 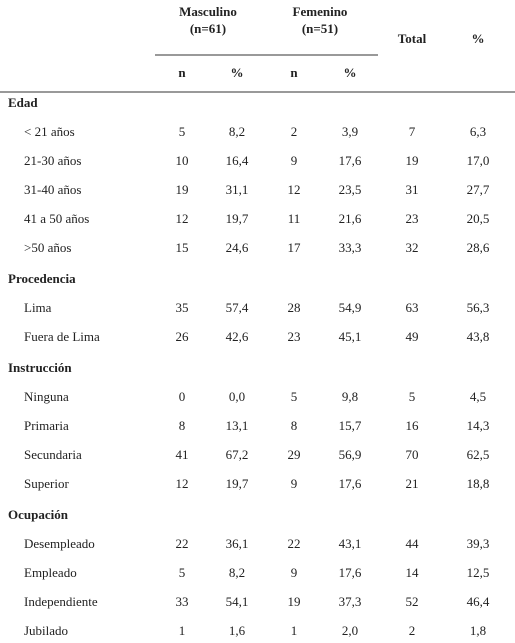 What do you see at coordinates (237, 396) in the screenshot?
I see `cell: 0,0` at bounding box center [237, 396].